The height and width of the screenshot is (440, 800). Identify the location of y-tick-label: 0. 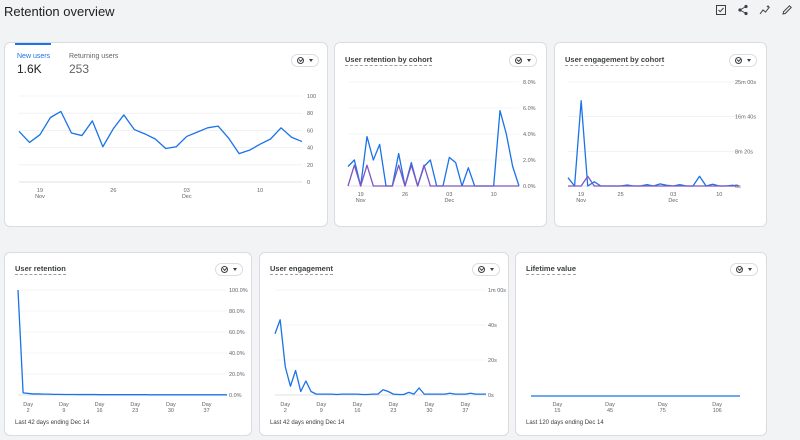
(308, 183).